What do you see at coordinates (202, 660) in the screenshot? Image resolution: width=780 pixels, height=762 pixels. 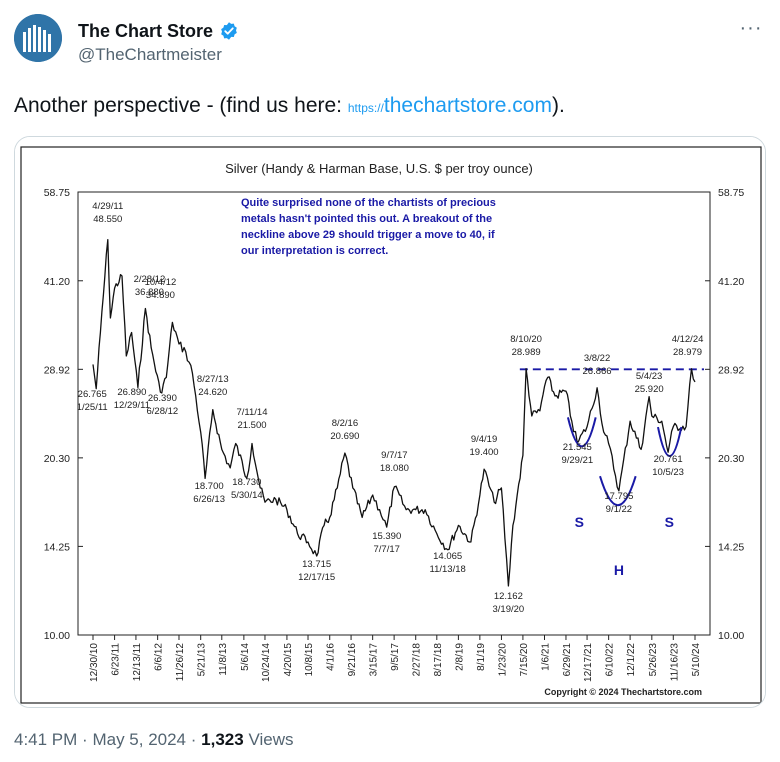 I see `x-tick-label: 5/21/13` at bounding box center [202, 660].